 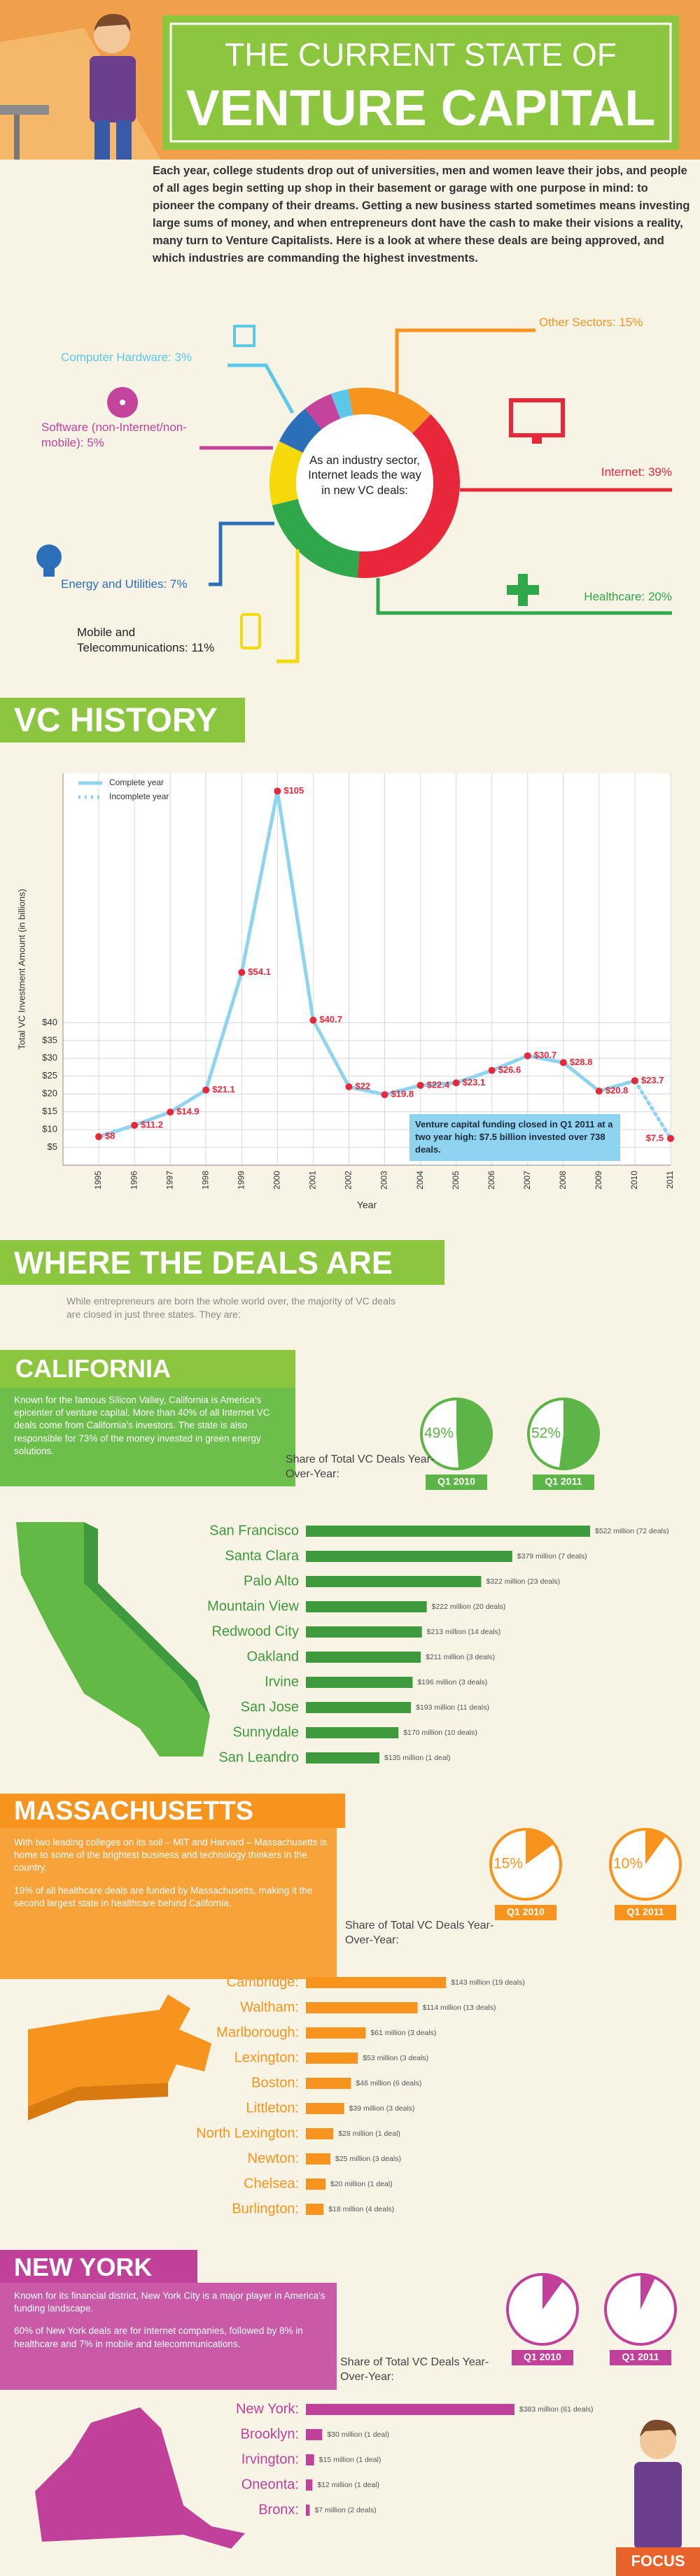 What do you see at coordinates (578, 1434) in the screenshot?
I see `pie-slice` at bounding box center [578, 1434].